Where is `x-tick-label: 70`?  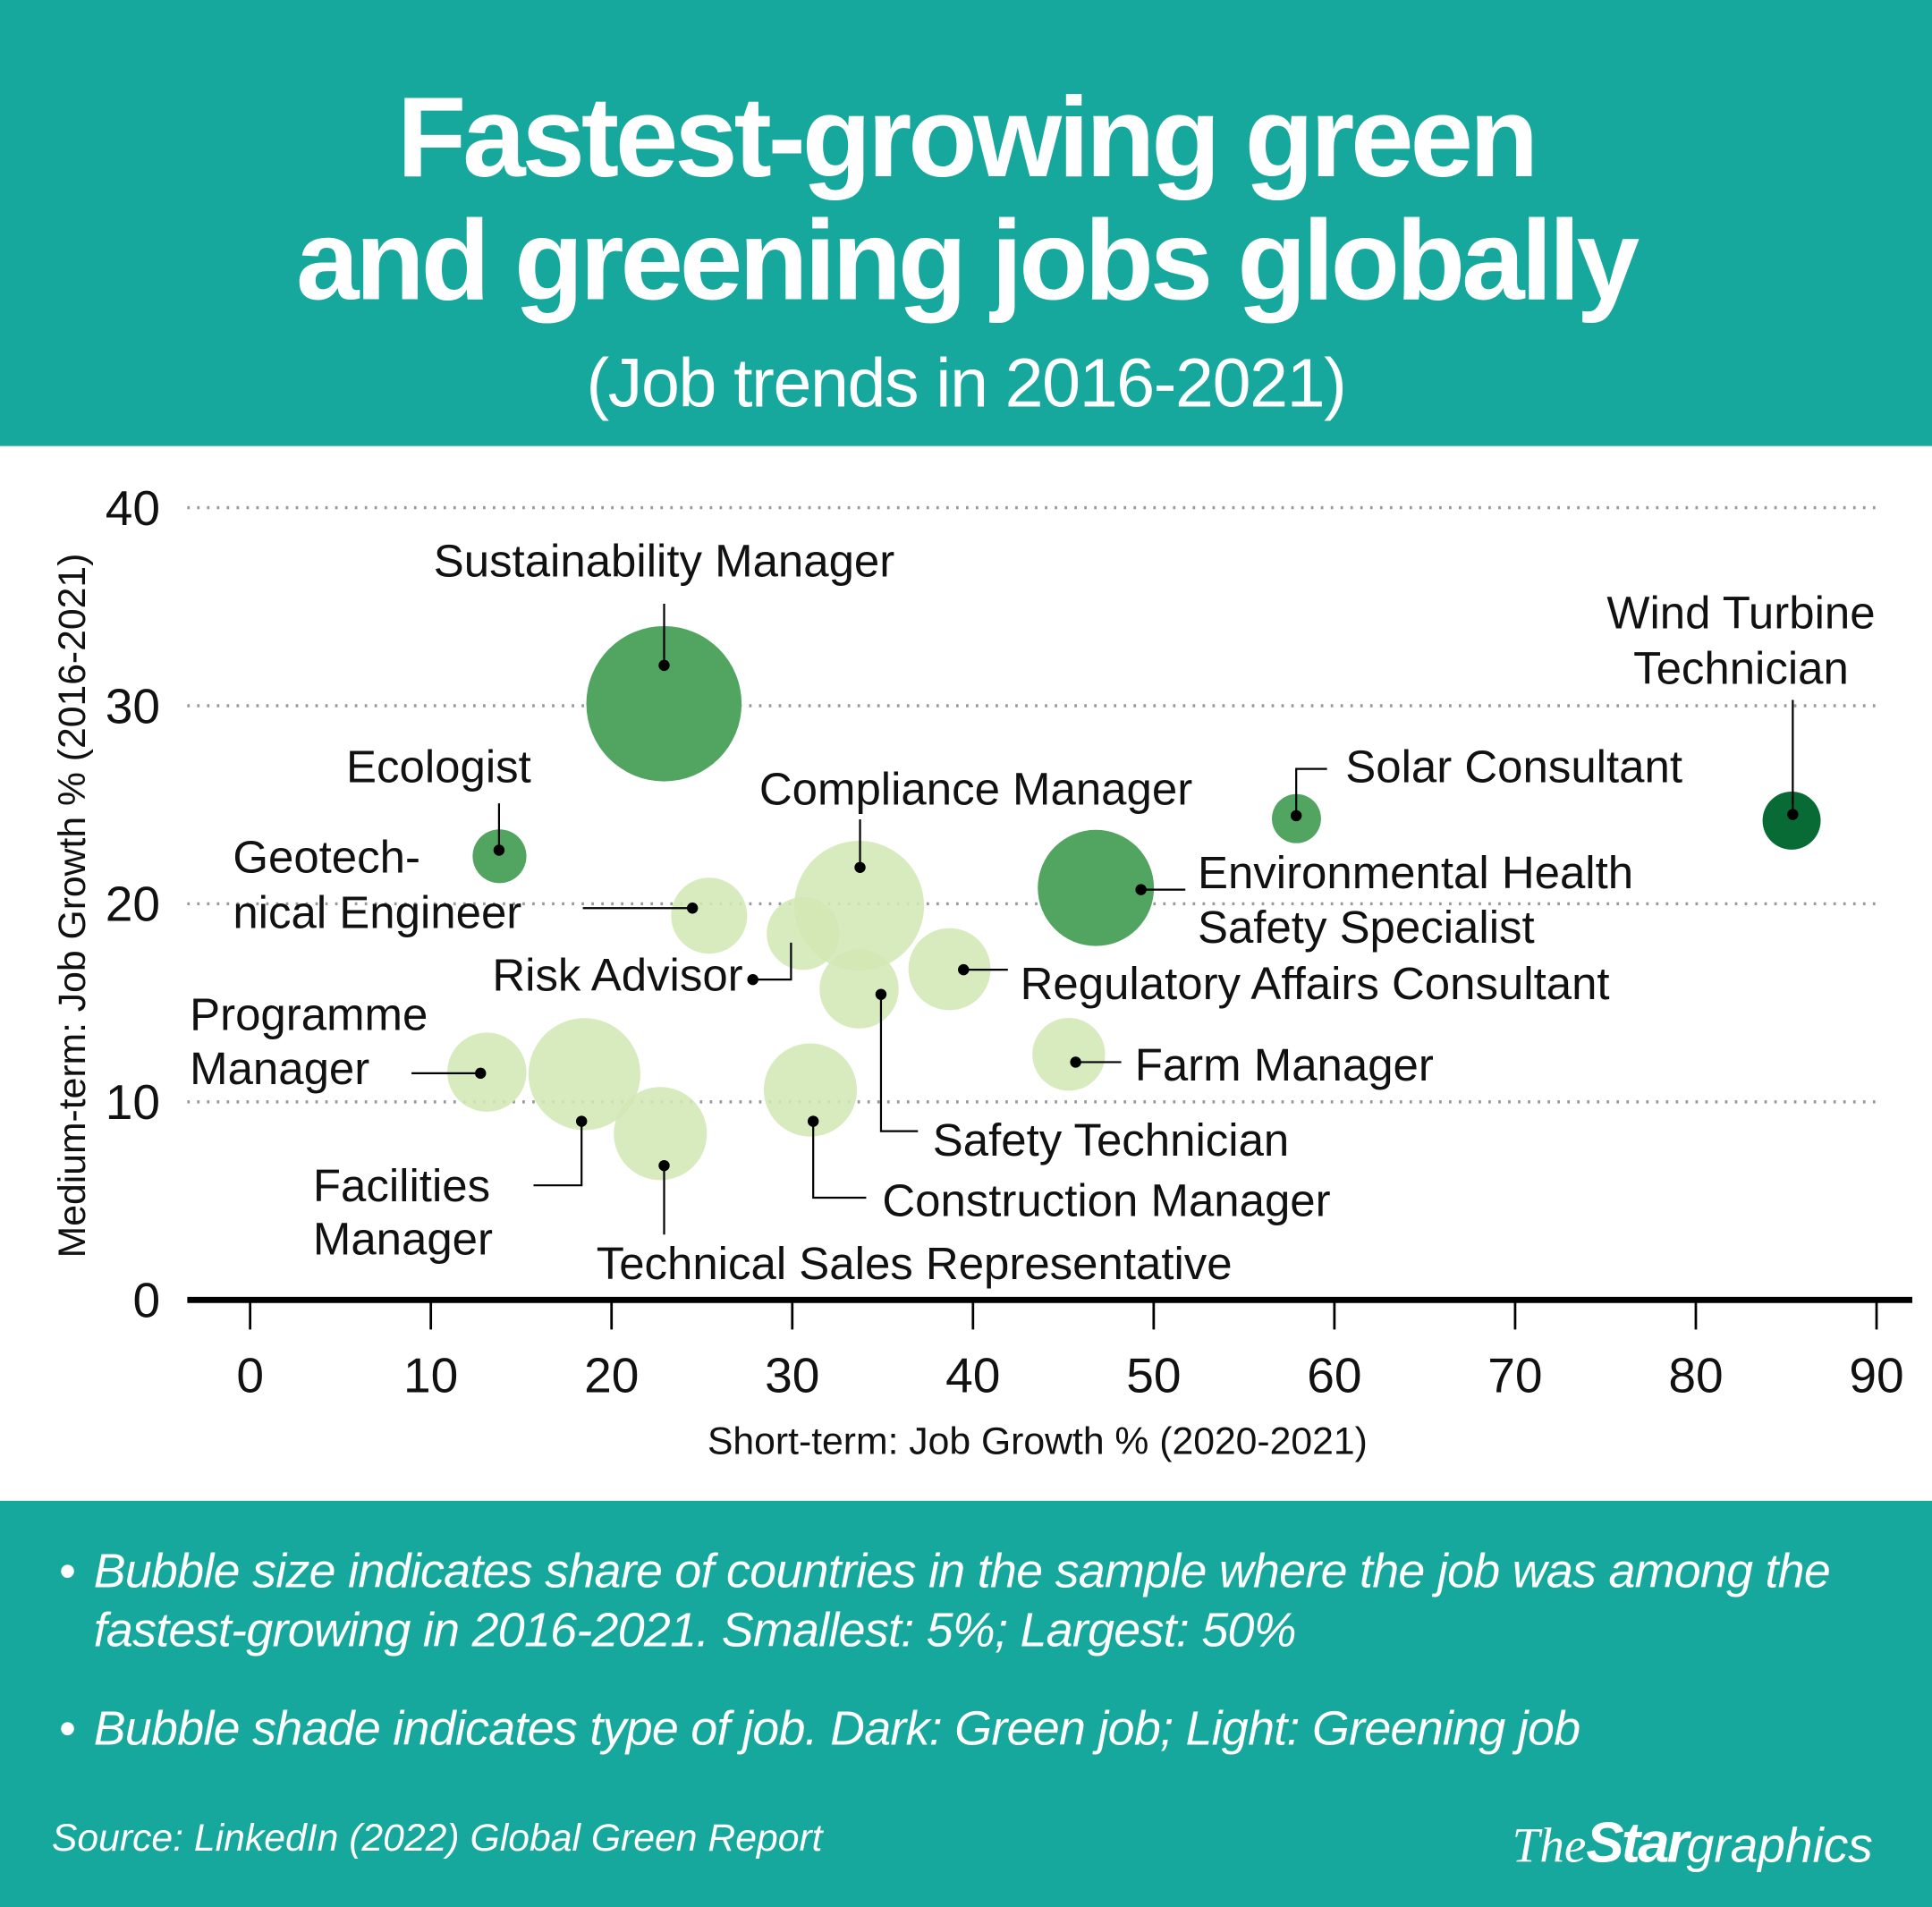 x-tick-label: 70 is located at coordinates (1514, 1375).